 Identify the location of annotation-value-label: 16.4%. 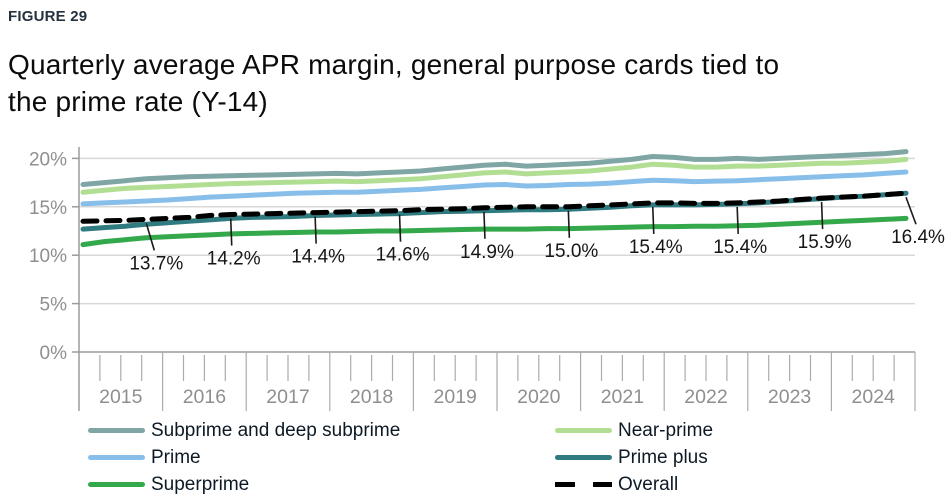
(918, 237).